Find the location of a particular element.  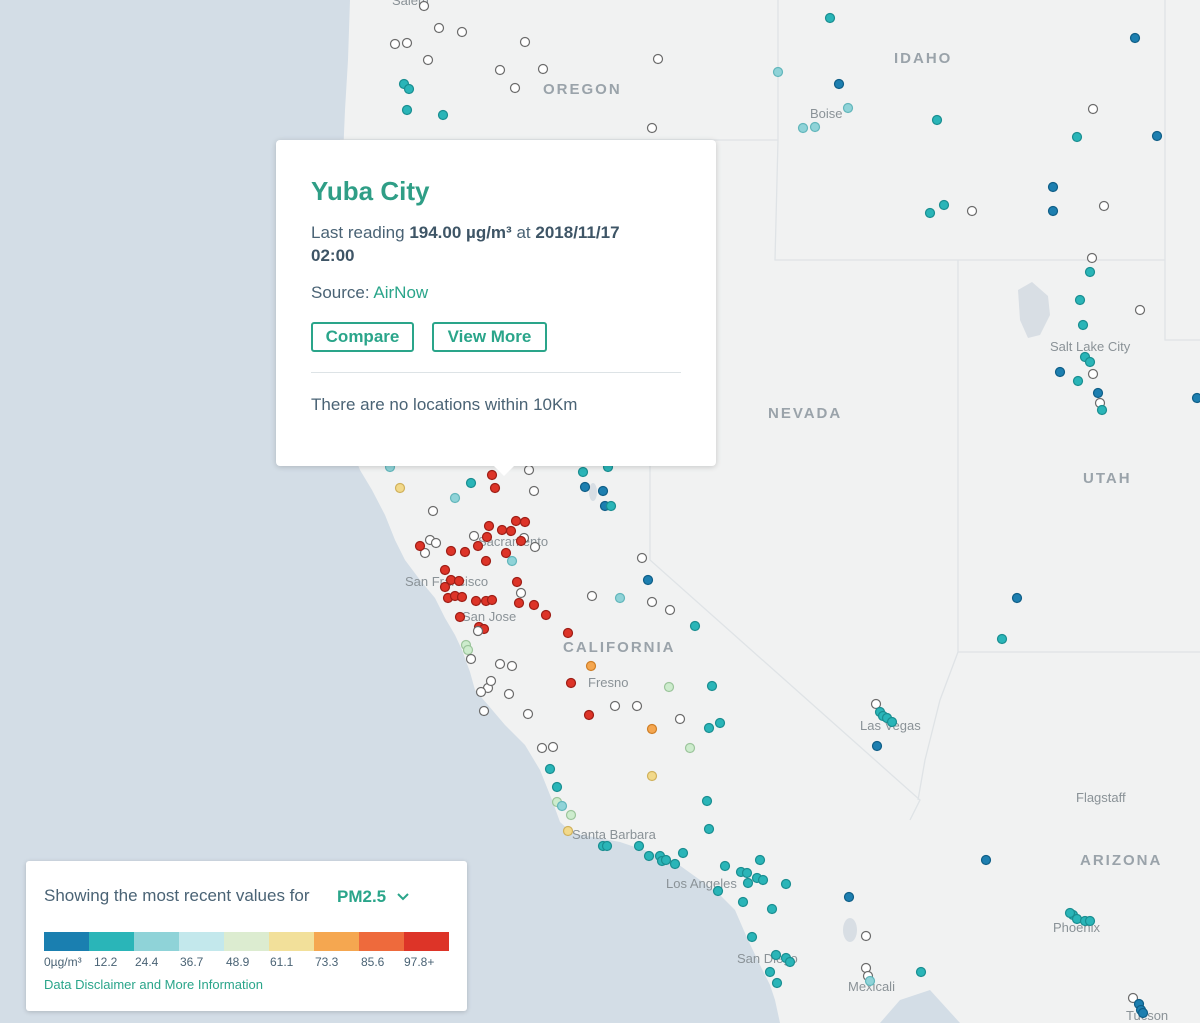

source-link: AirNow is located at coordinates (401, 292).